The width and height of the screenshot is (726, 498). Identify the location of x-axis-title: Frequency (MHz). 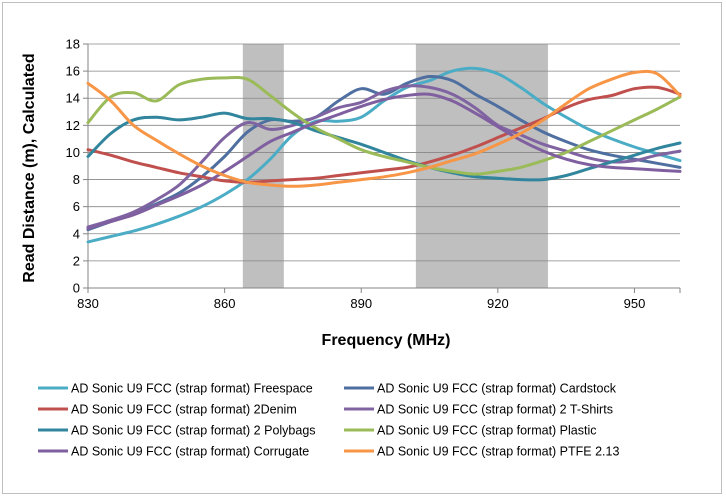
(386, 340).